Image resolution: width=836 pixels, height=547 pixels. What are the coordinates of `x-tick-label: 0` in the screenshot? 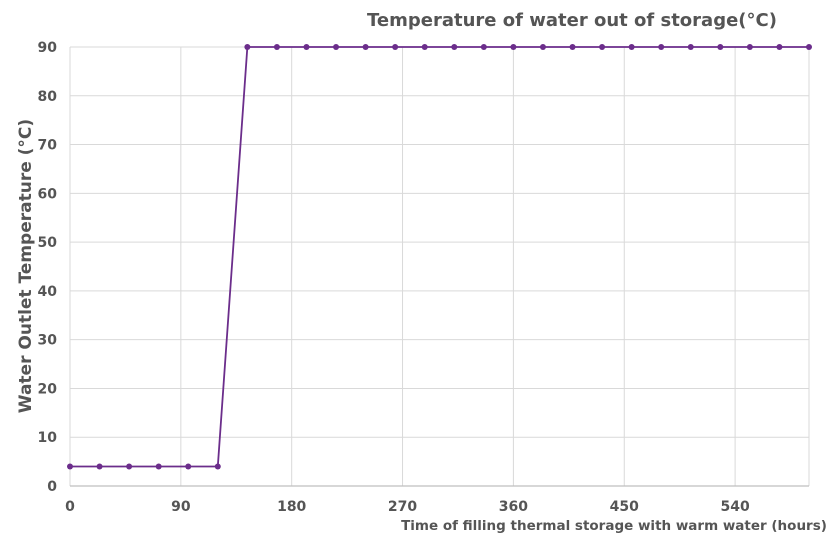 It's located at (70, 507).